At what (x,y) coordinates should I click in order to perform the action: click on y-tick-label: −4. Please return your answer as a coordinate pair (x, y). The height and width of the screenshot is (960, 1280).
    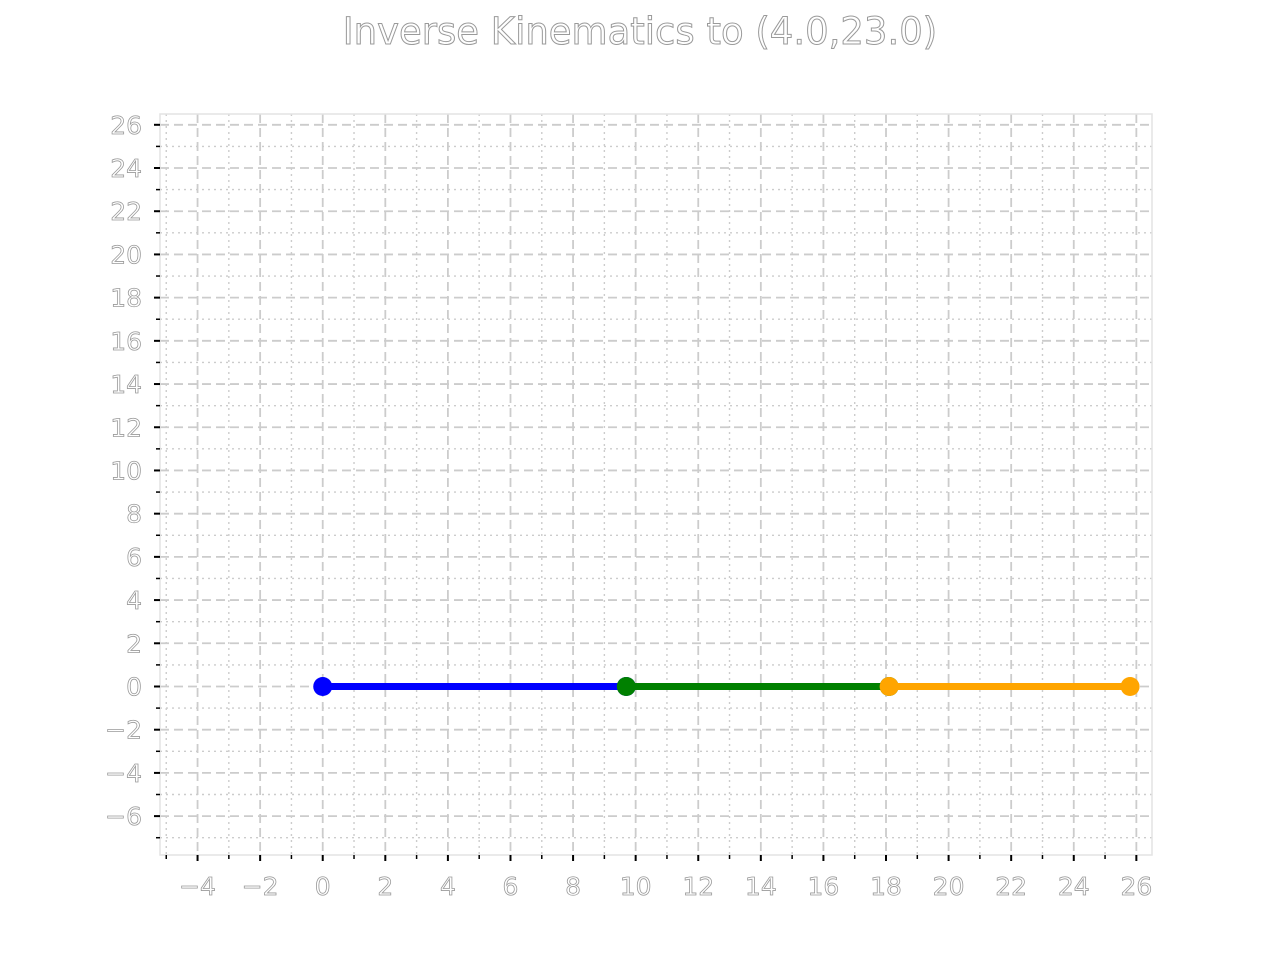
    Looking at the image, I should click on (123, 773).